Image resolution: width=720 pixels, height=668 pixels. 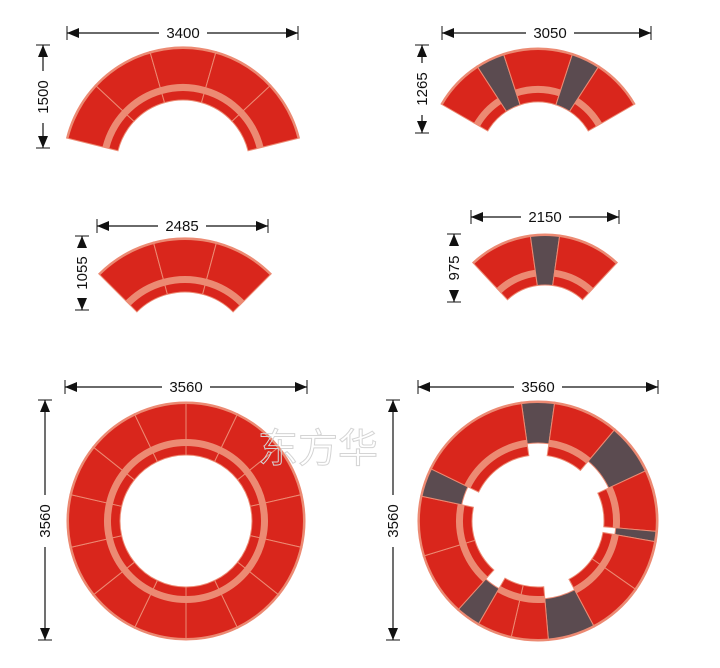 What do you see at coordinates (182, 33) in the screenshot?
I see `width-label-1: 3400` at bounding box center [182, 33].